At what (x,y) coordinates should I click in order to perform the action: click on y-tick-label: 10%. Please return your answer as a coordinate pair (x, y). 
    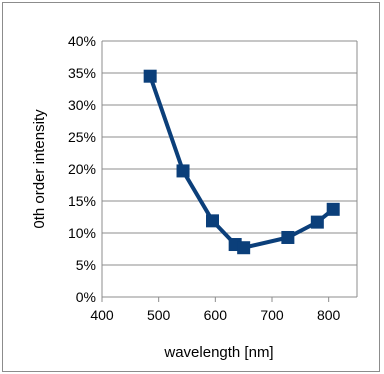
    Looking at the image, I should click on (82, 233).